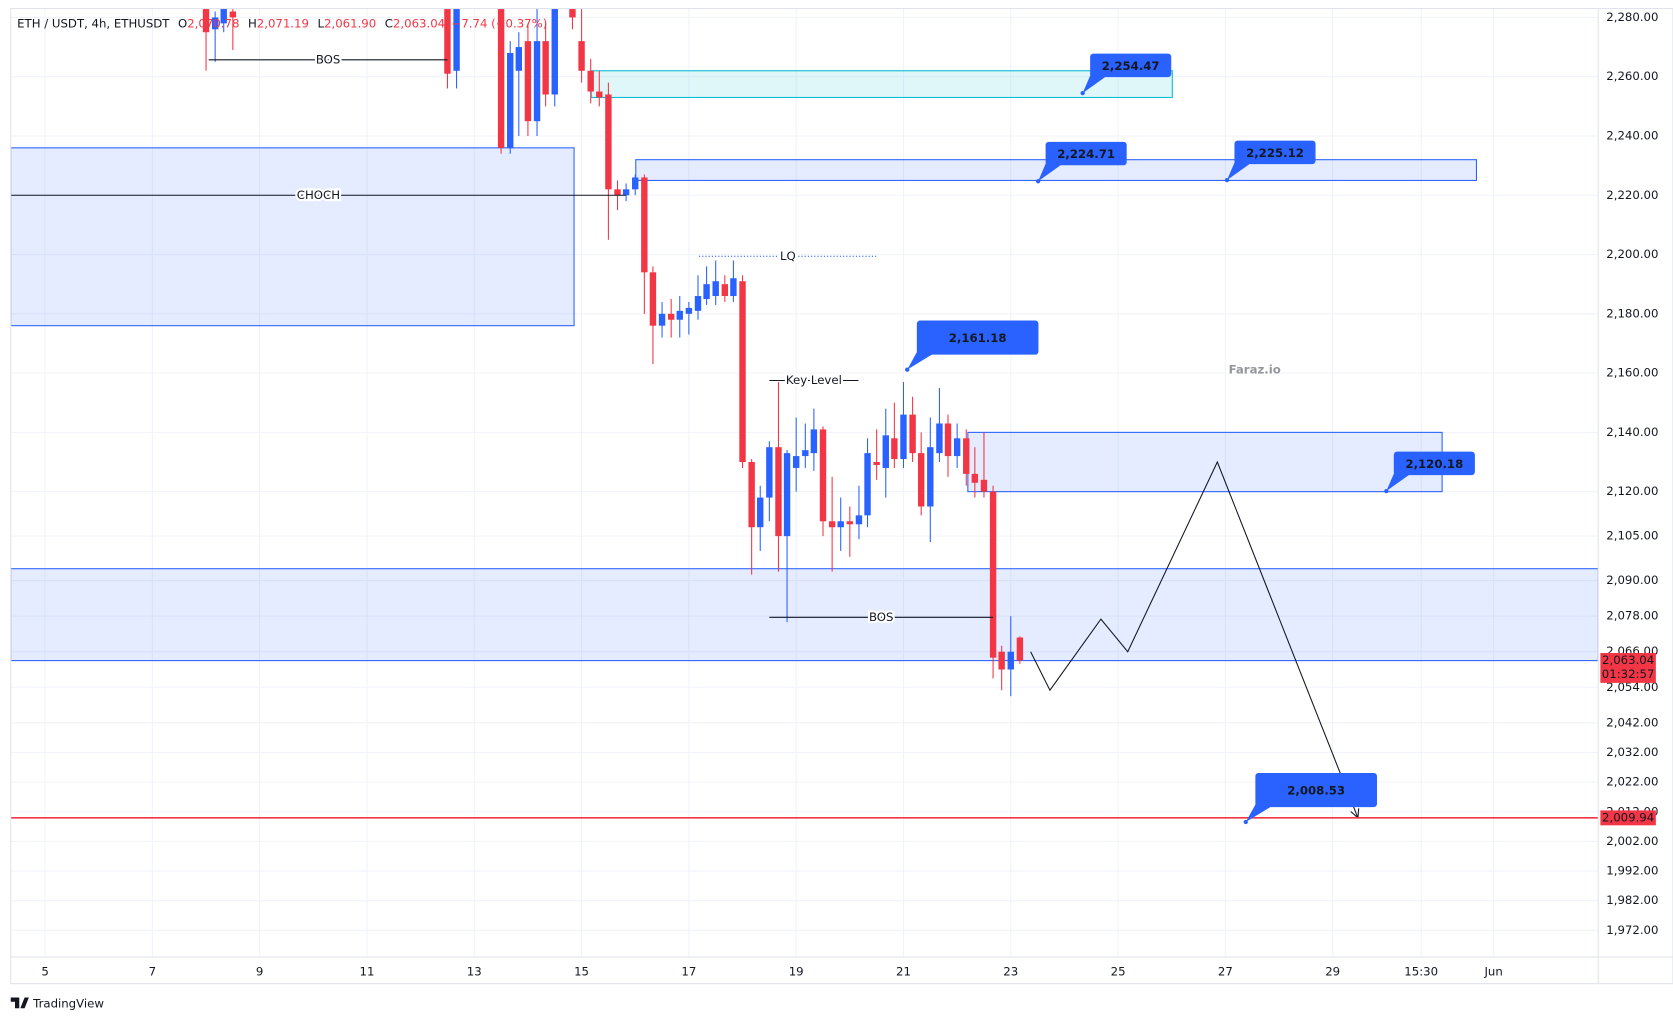 This screenshot has height=1021, width=1673. Describe the element at coordinates (1632, 687) in the screenshot. I see `y-tick-label: 2,054.00` at that location.